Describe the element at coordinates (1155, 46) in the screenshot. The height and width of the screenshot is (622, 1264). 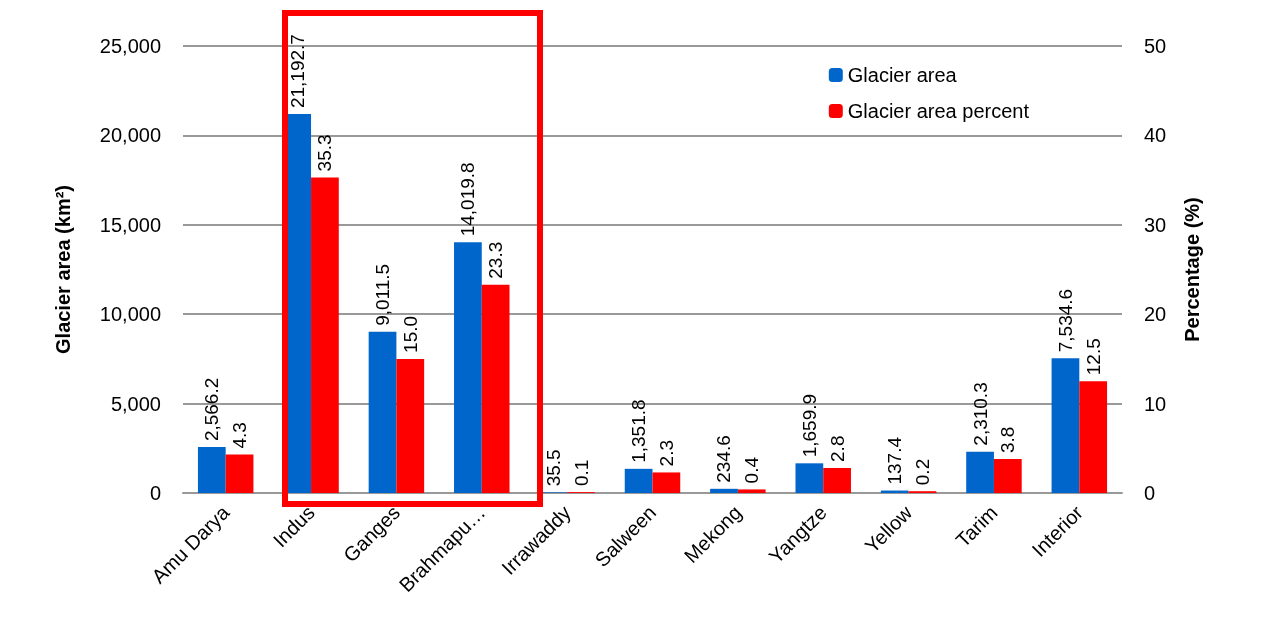
I see `y2-tick-label: 50` at that location.